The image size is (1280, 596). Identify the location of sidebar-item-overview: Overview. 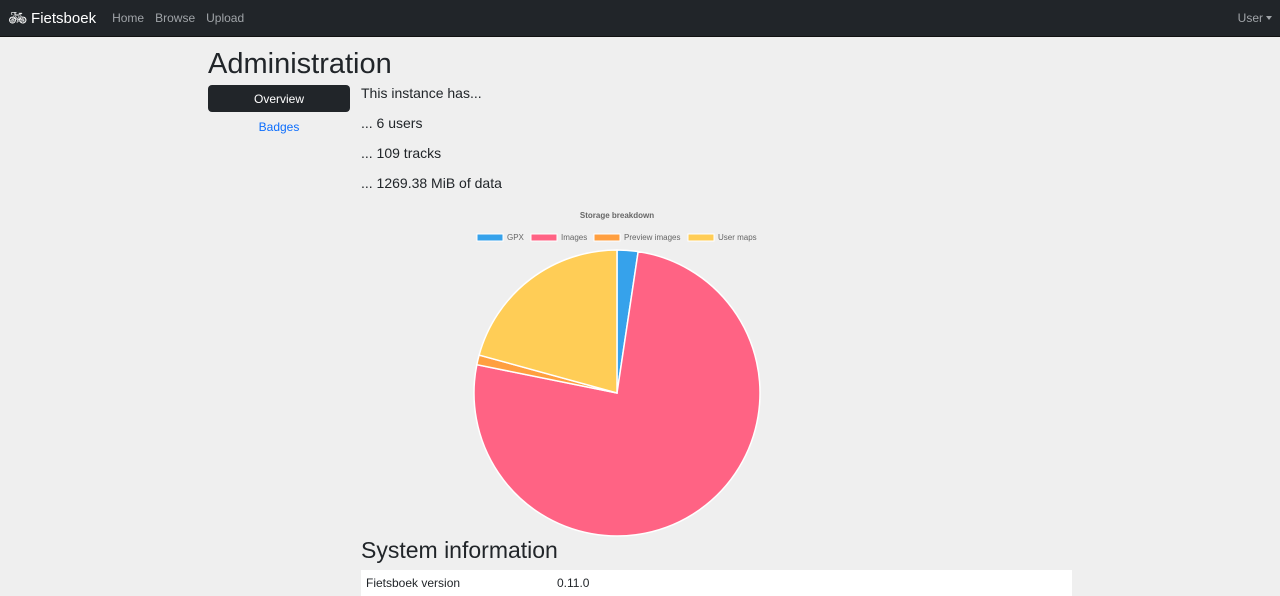
(279, 98).